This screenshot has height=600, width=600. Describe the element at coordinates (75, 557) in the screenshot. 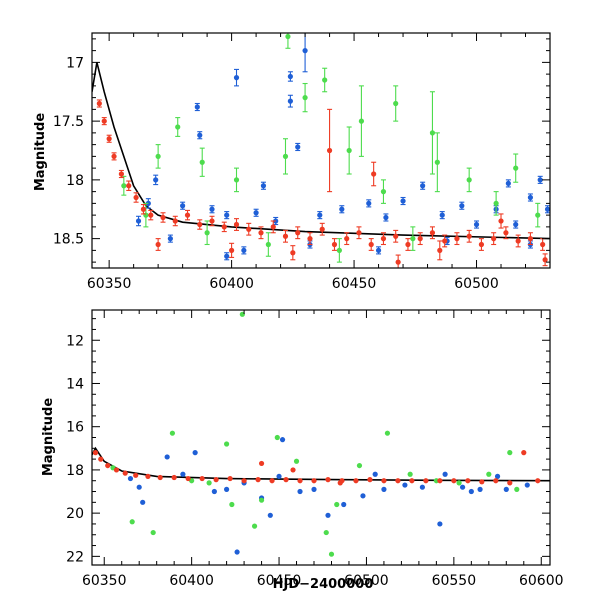

I see `y-tick-label: 22` at that location.